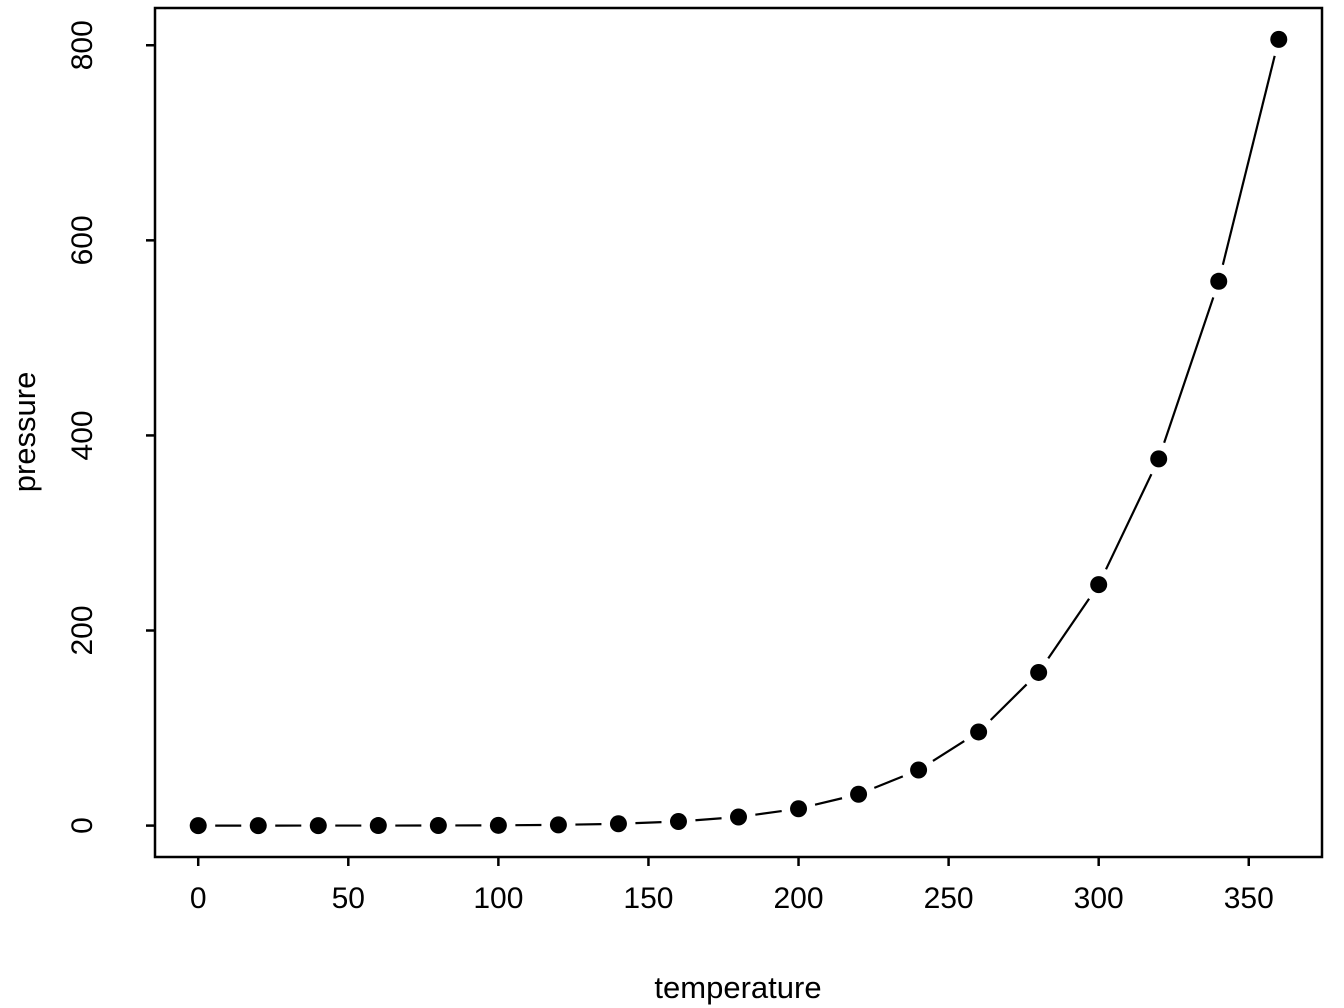 This screenshot has height=1008, width=1344. I want to click on x-axis-tick-label: 0, so click(198, 898).